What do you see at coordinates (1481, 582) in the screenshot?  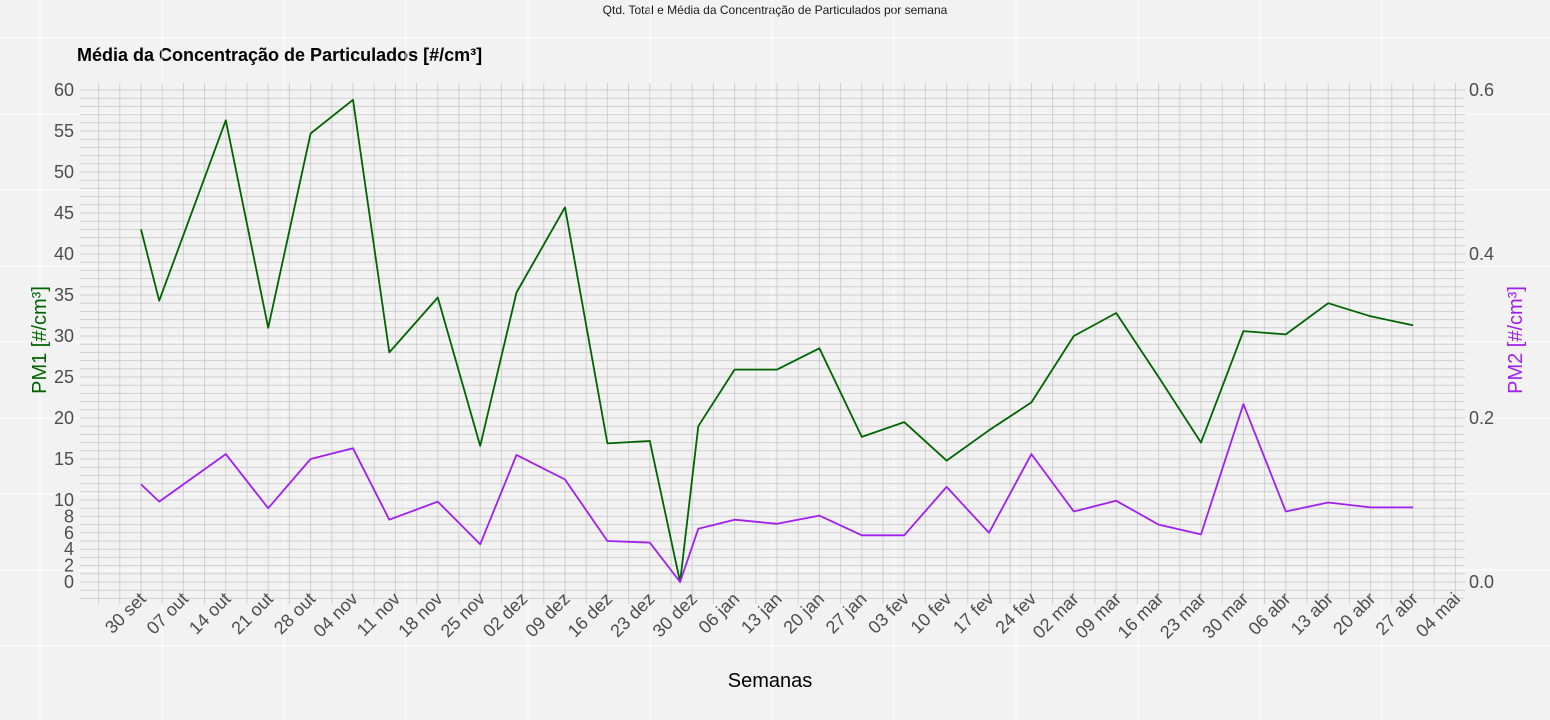 I see `y-right-tick-label: 0.0` at bounding box center [1481, 582].